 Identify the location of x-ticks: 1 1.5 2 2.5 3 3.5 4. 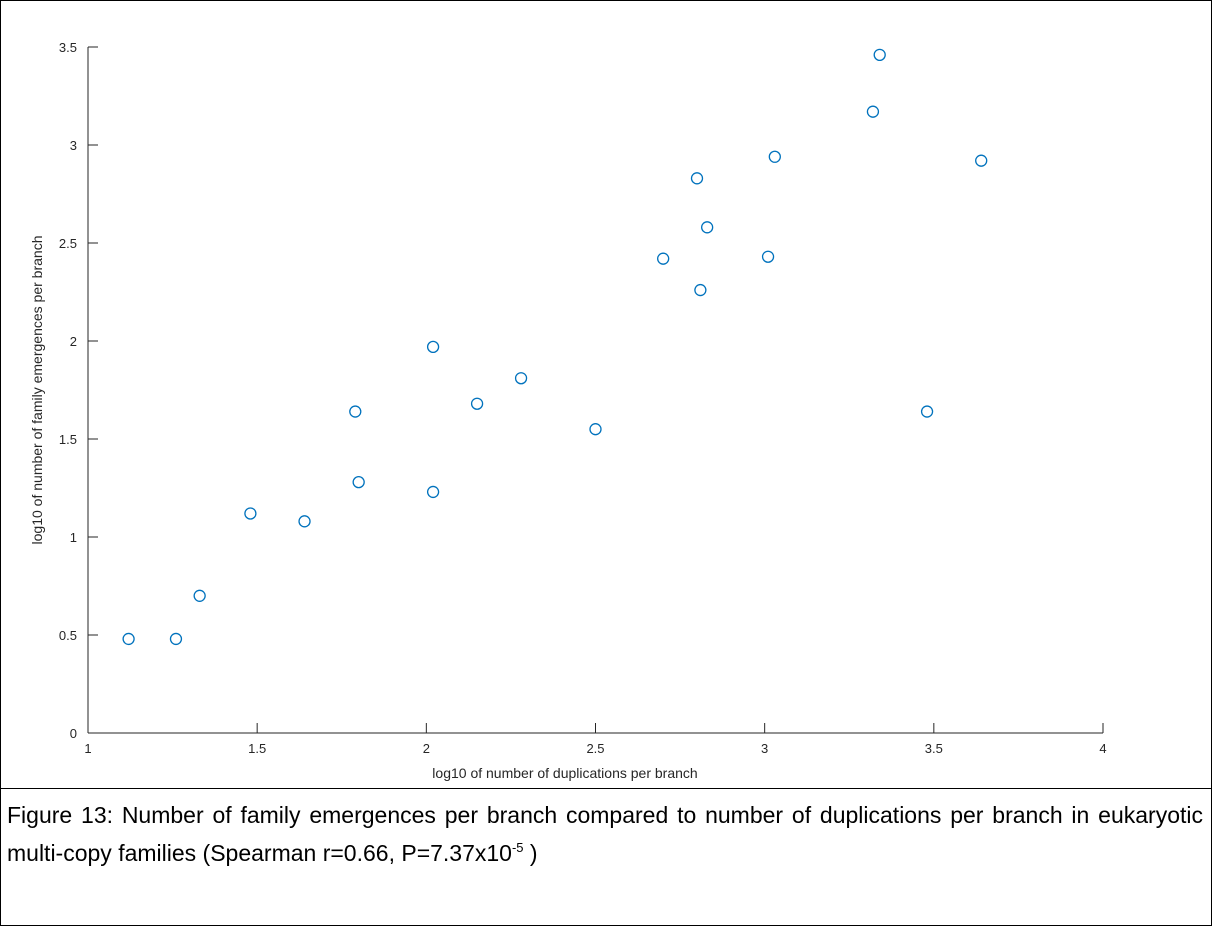
(595, 739).